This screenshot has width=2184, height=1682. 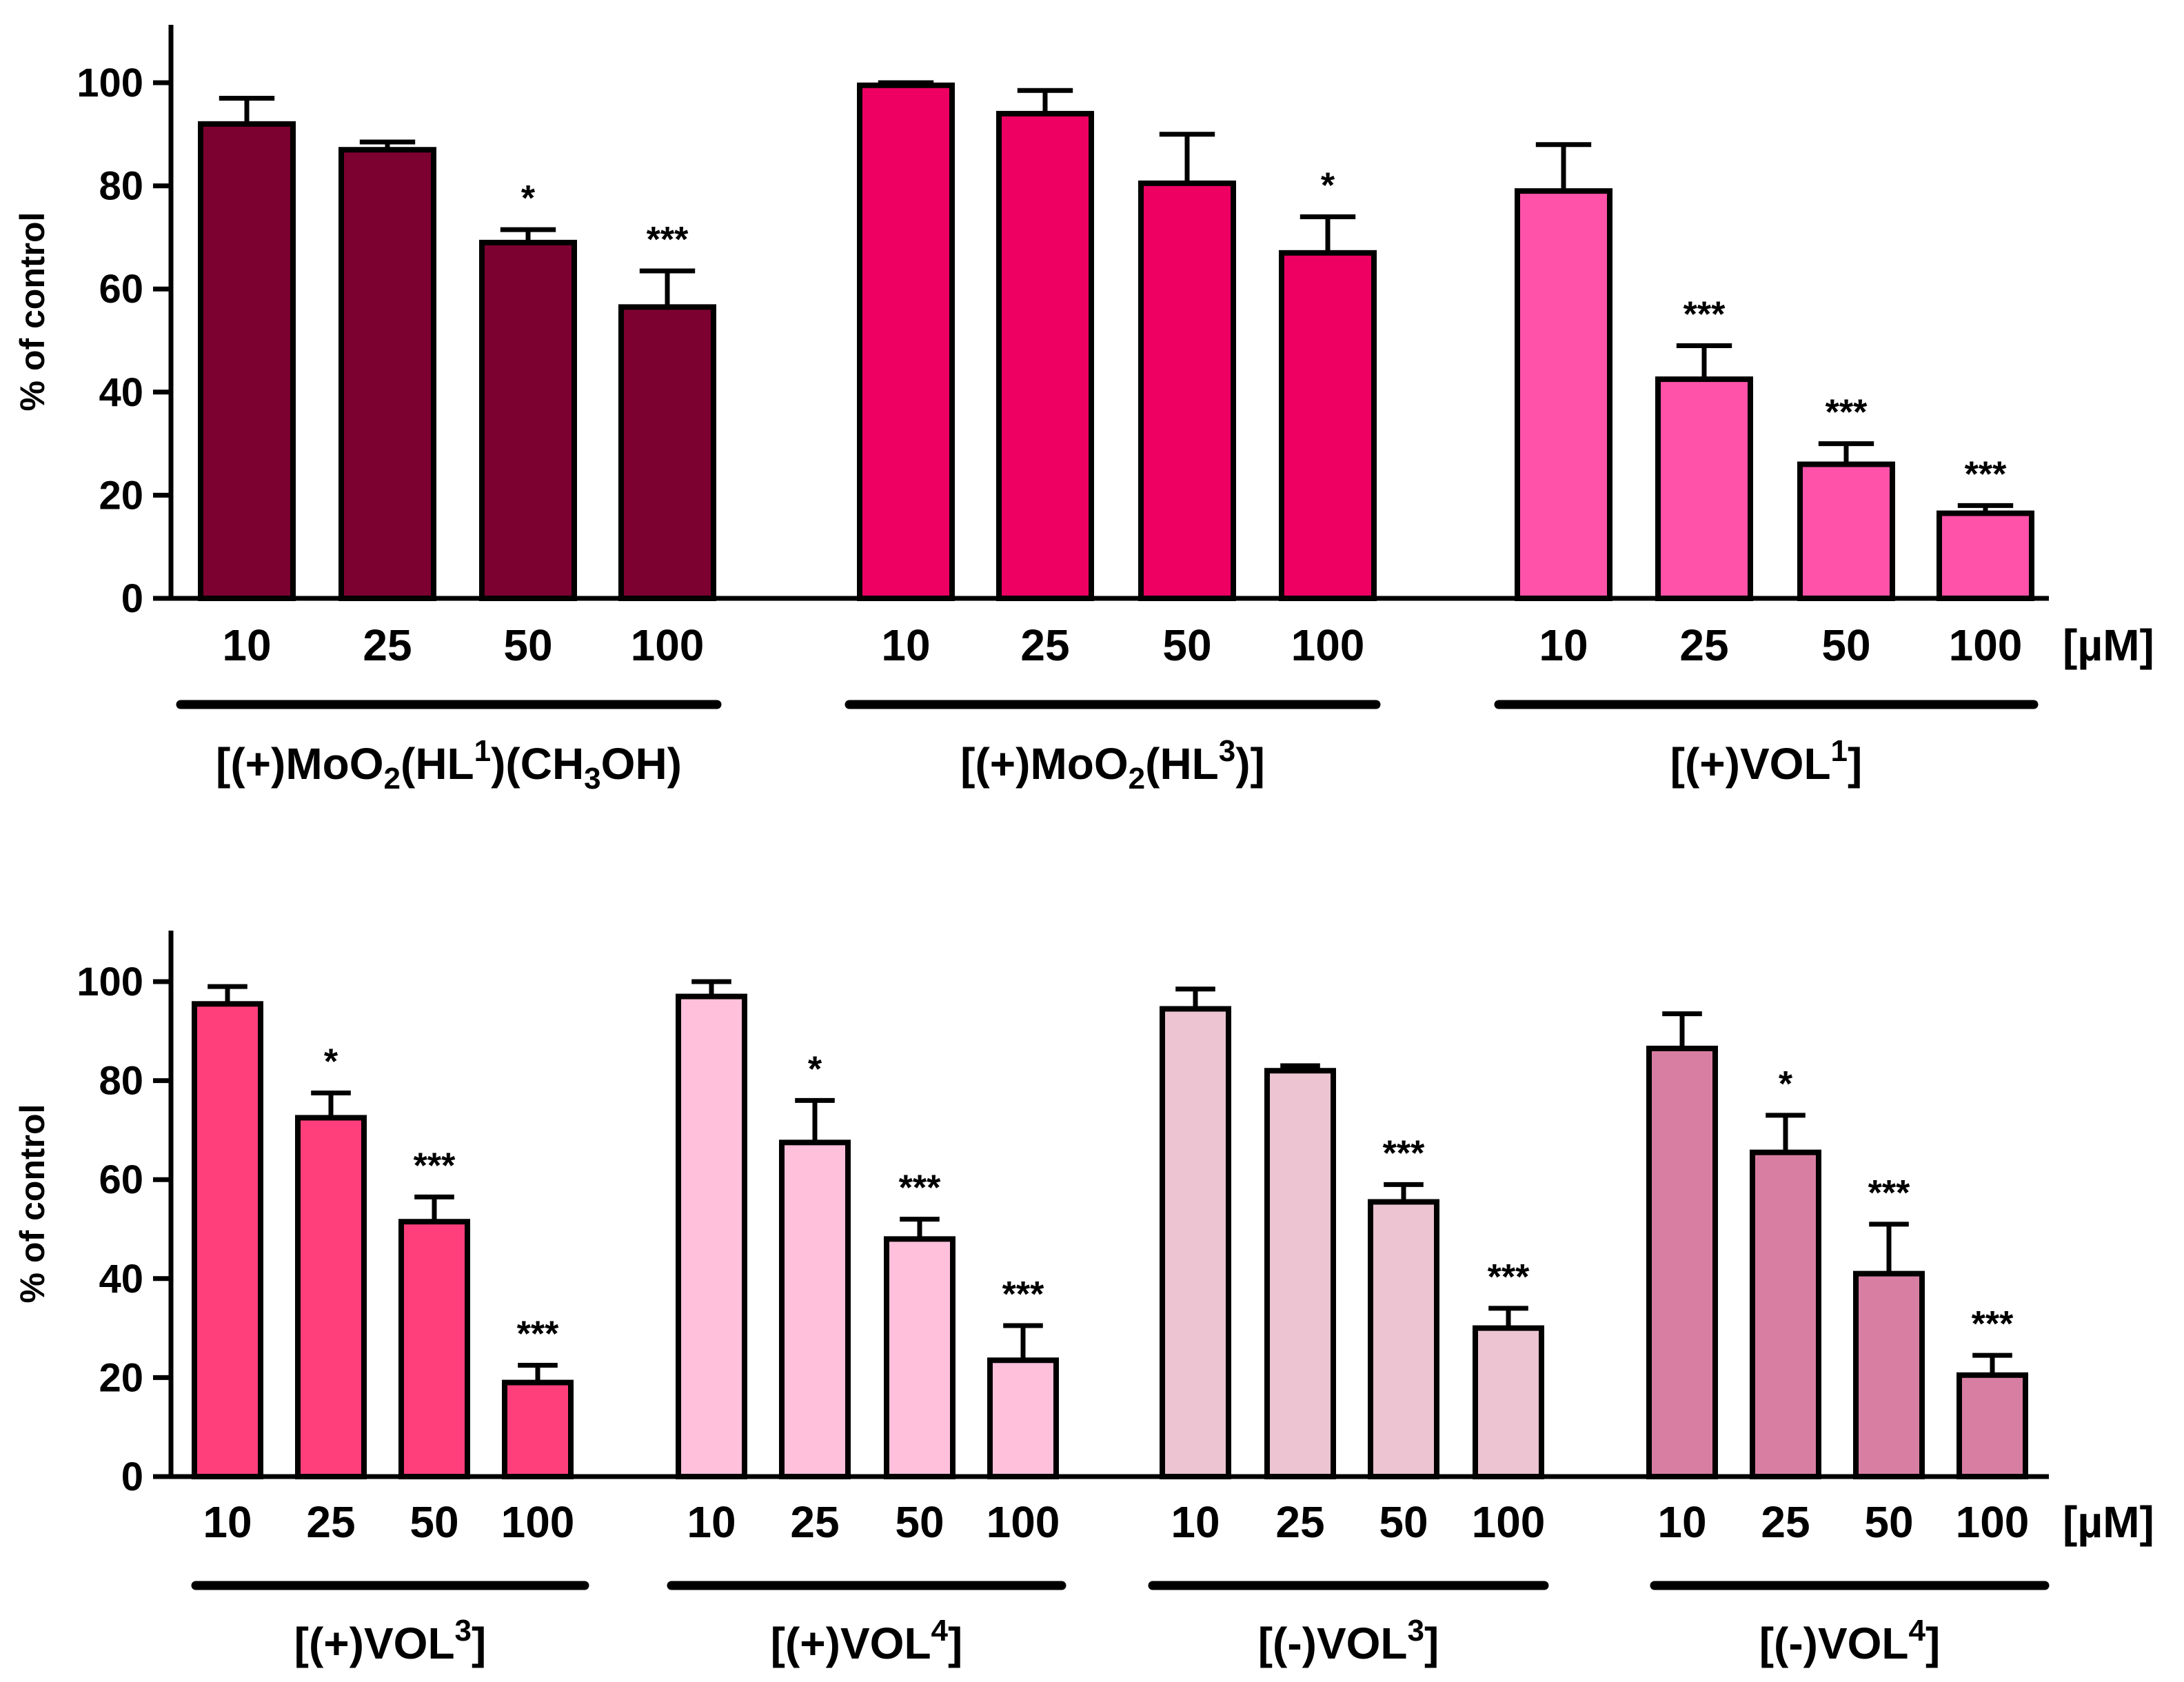 What do you see at coordinates (449, 446) in the screenshot?
I see `bar-group: 10 25 50 * 100 *** [(+)MoO2(HL1)(CH3OH)` at bounding box center [449, 446].